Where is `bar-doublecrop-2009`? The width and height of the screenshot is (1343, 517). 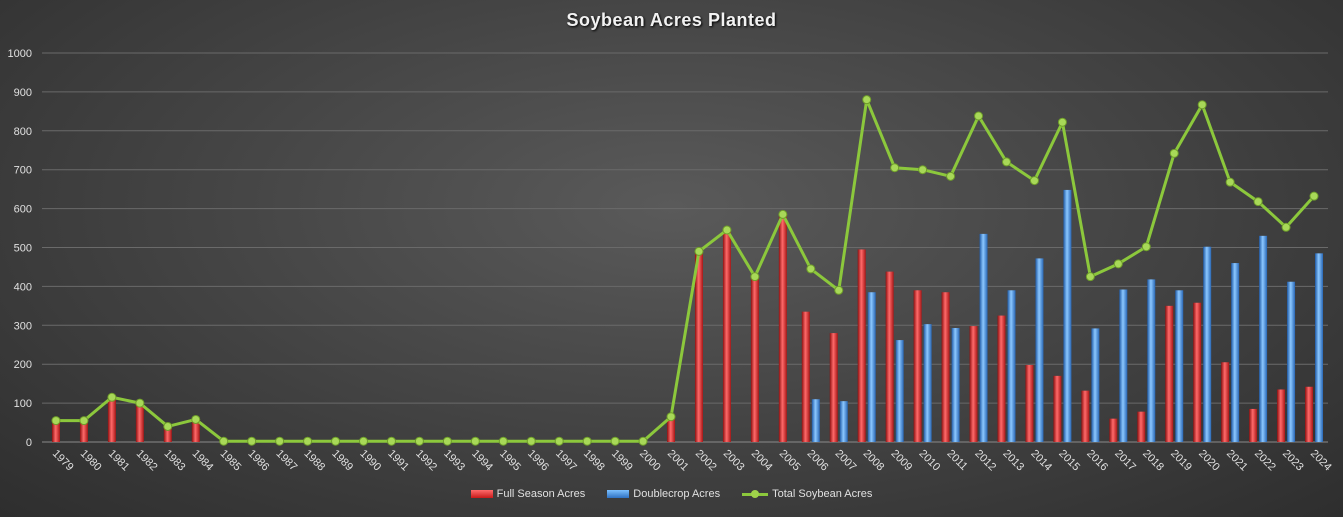 bar-doublecrop-2009 is located at coordinates (899, 391).